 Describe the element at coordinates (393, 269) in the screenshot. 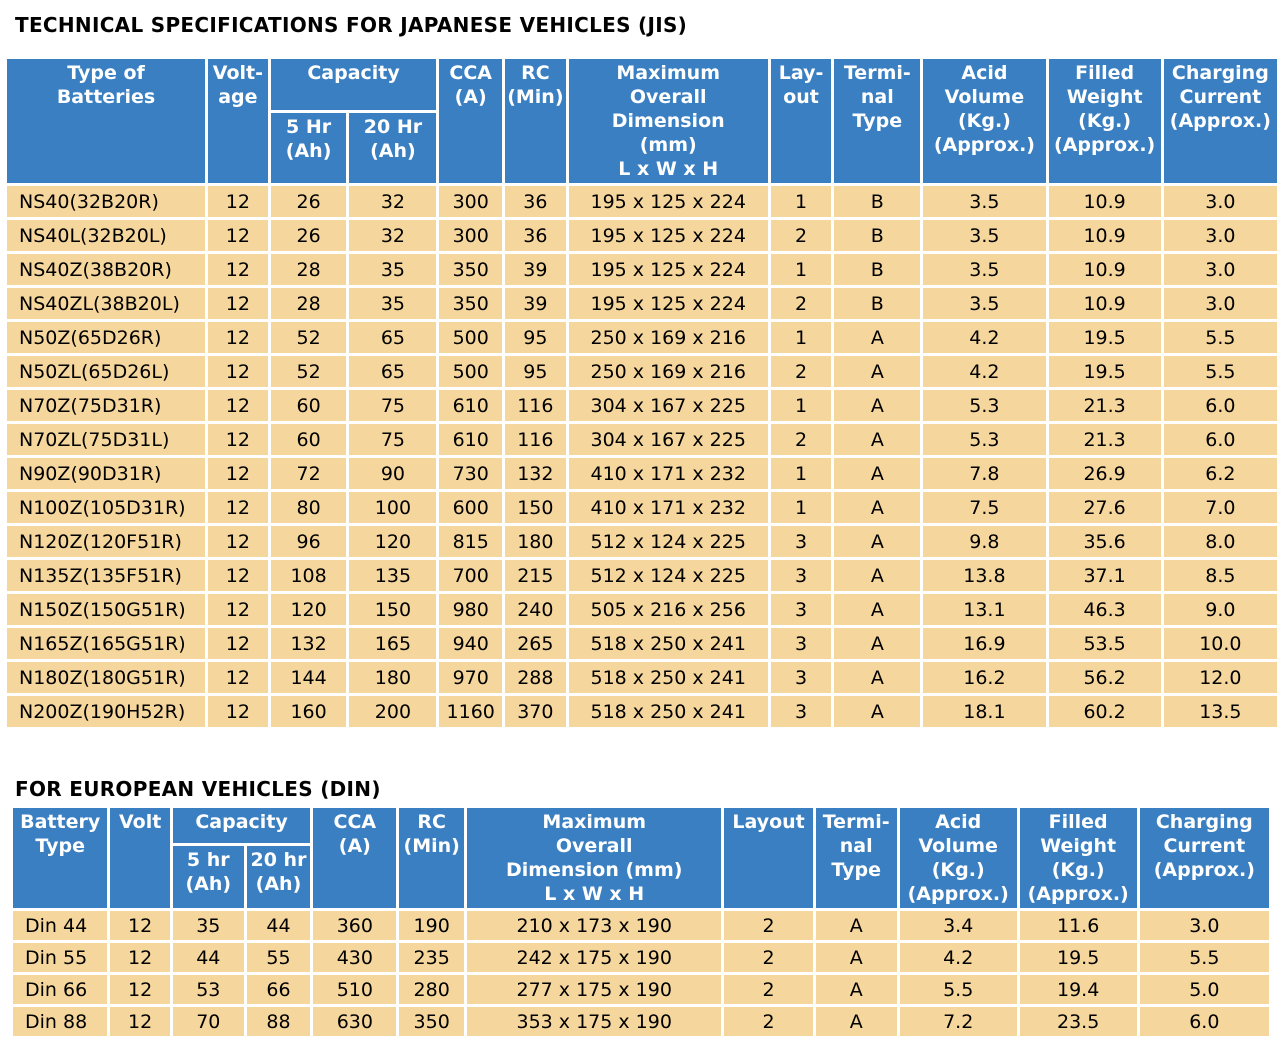

I see `cell-capacity-20hr: 35` at that location.